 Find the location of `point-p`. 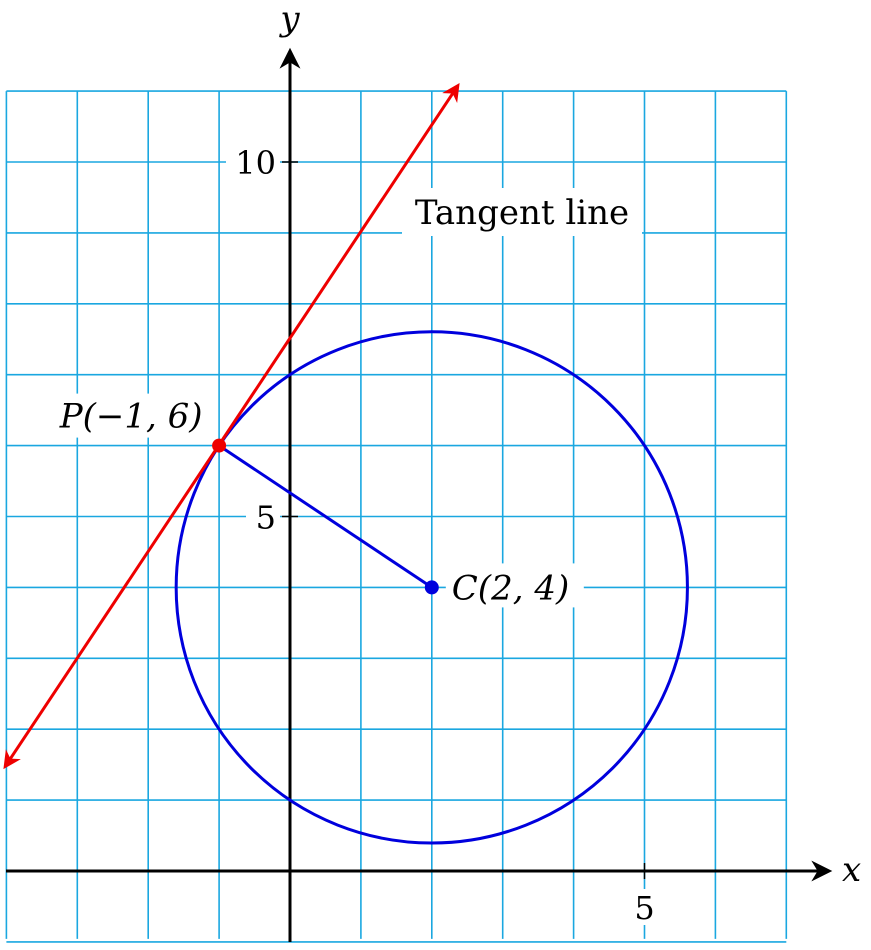

point-p is located at coordinates (219, 445).